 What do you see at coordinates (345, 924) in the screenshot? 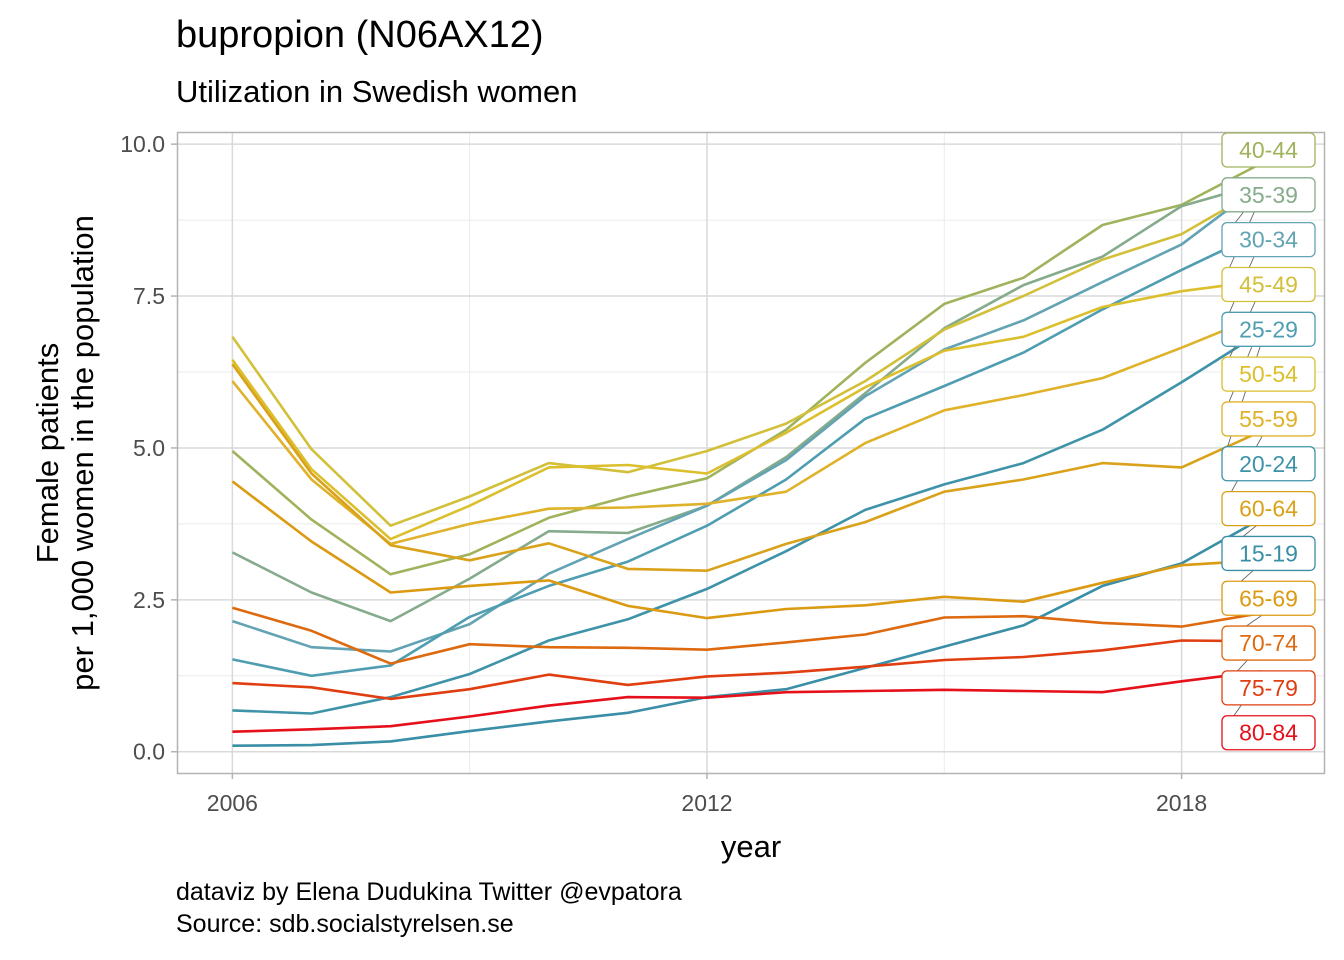
I see `caption-source: Source: sdb.socialstyrelsen.se` at bounding box center [345, 924].